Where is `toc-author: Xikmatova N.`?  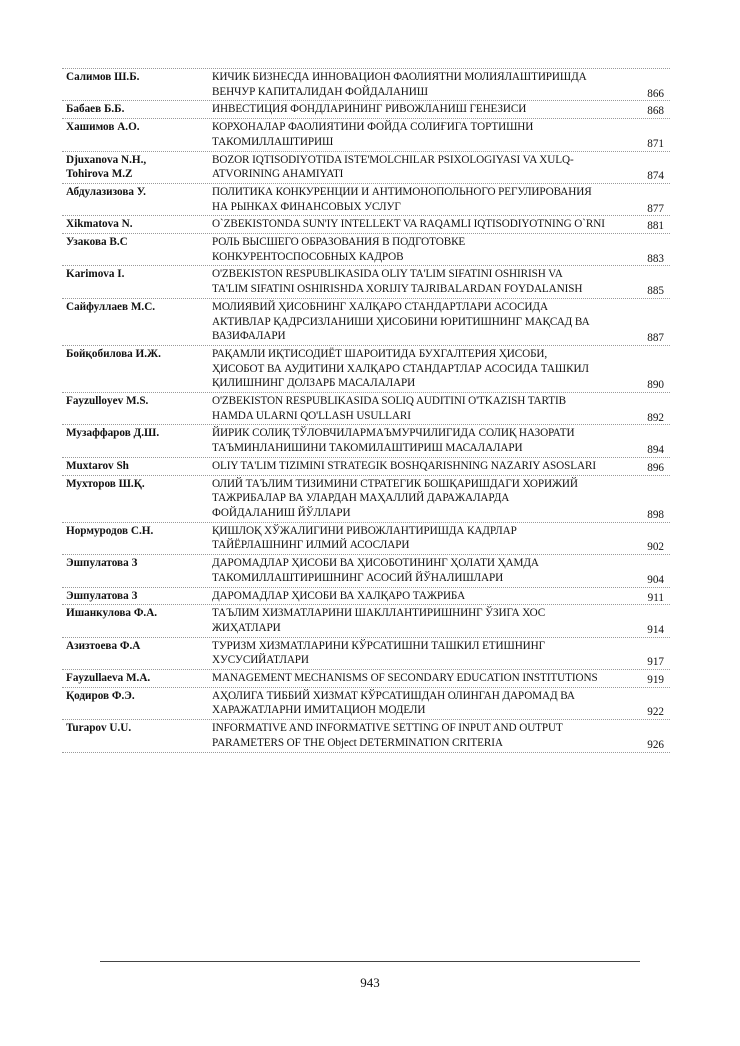 toc-author: Xikmatova N. is located at coordinates (99, 224).